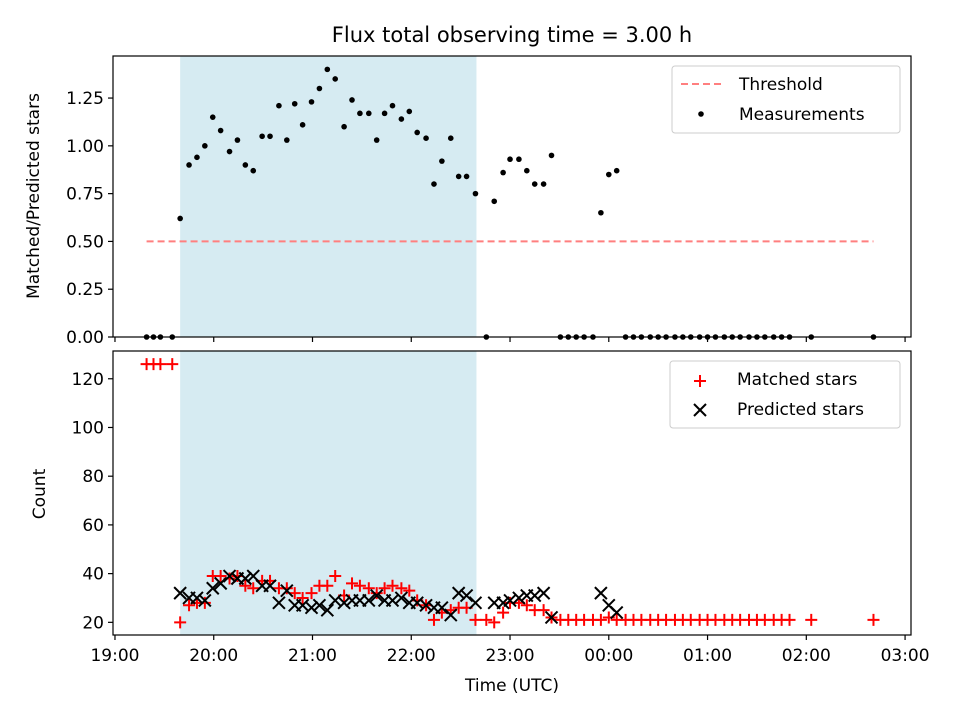 The width and height of the screenshot is (960, 720). Describe the element at coordinates (511, 686) in the screenshot. I see `x-axis-label: Time (UTC)` at that location.